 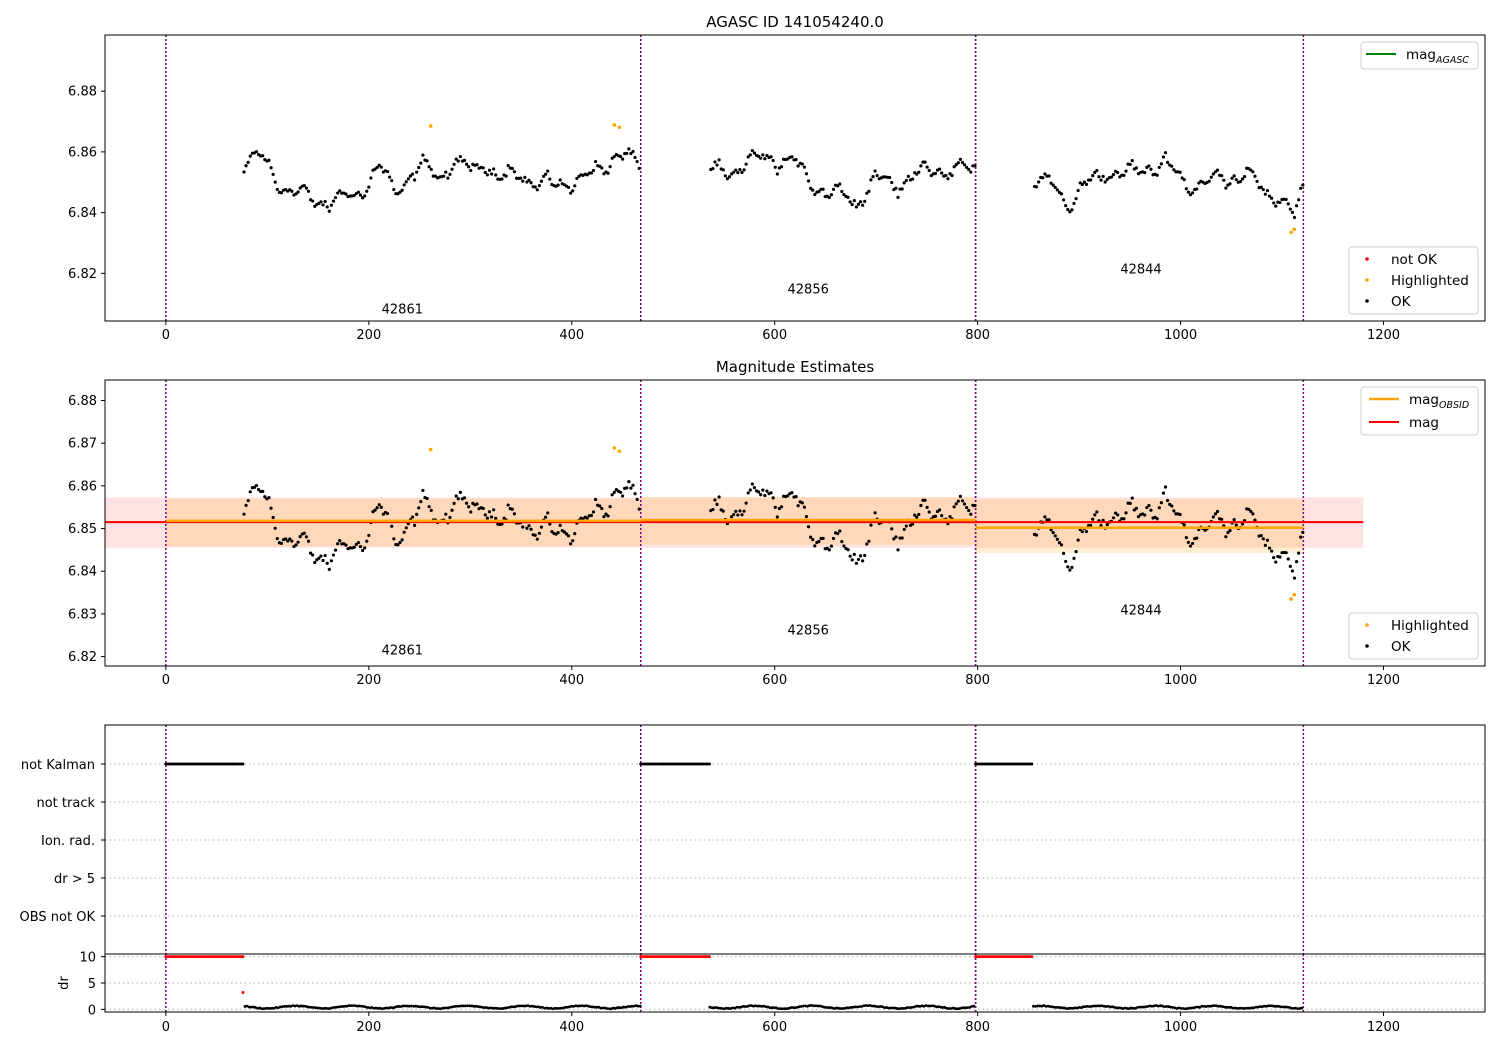 What do you see at coordinates (82, 92) in the screenshot?
I see `y-tick-label: 6.88` at bounding box center [82, 92].